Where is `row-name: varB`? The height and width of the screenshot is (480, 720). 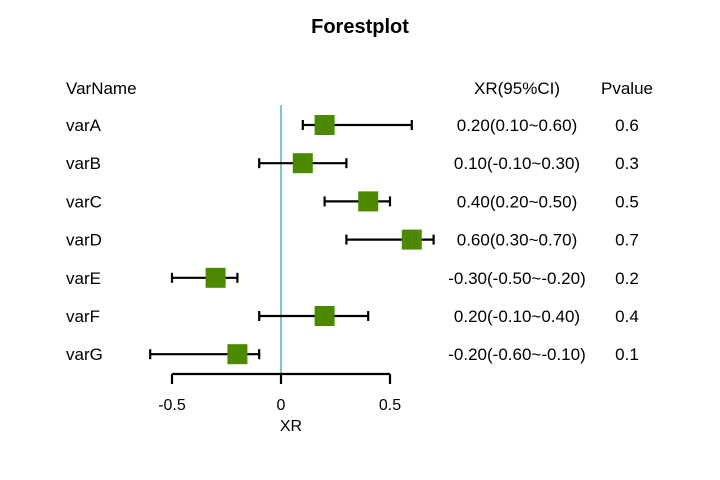
row-name: varB is located at coordinates (83, 163).